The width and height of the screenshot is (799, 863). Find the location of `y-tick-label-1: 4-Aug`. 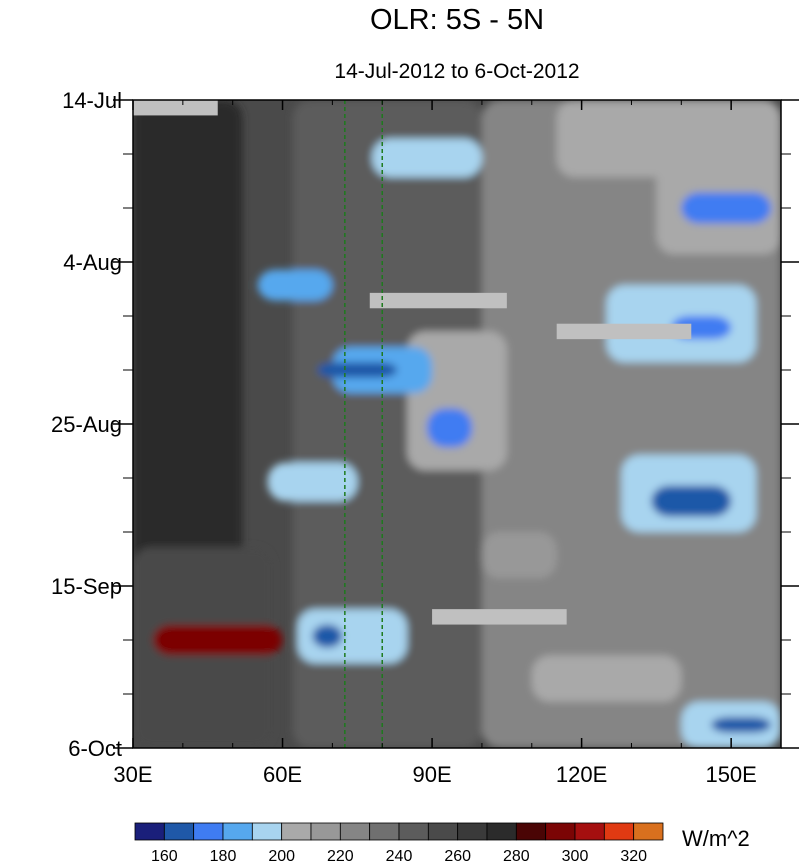

y-tick-label-1: 4-Aug is located at coordinates (92, 262).